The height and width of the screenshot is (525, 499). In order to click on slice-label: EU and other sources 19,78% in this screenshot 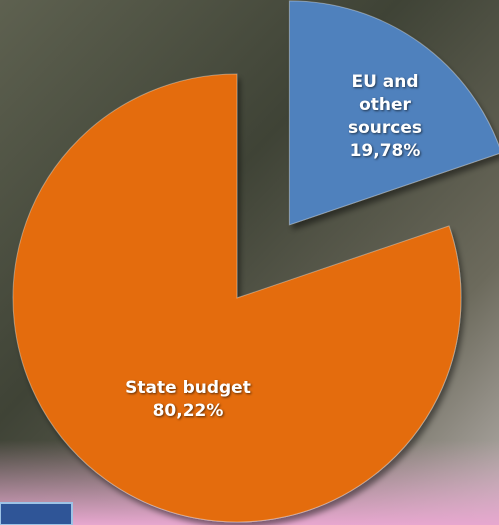, I will do `click(385, 117)`.